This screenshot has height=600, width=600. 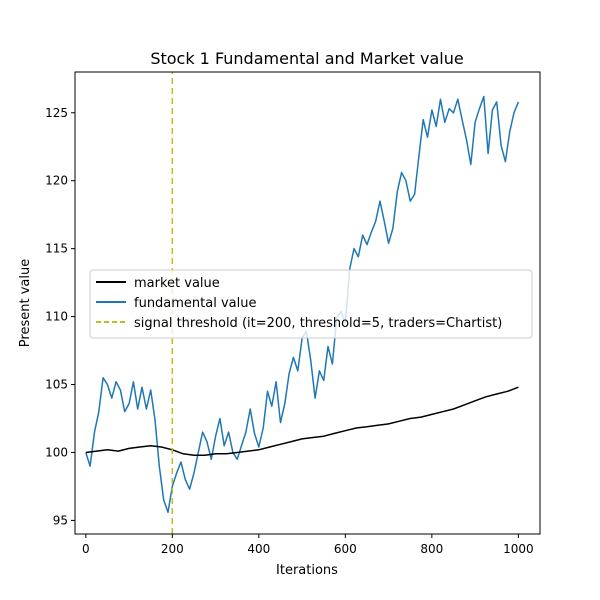 What do you see at coordinates (56, 385) in the screenshot?
I see `y-tick-label: 105` at bounding box center [56, 385].